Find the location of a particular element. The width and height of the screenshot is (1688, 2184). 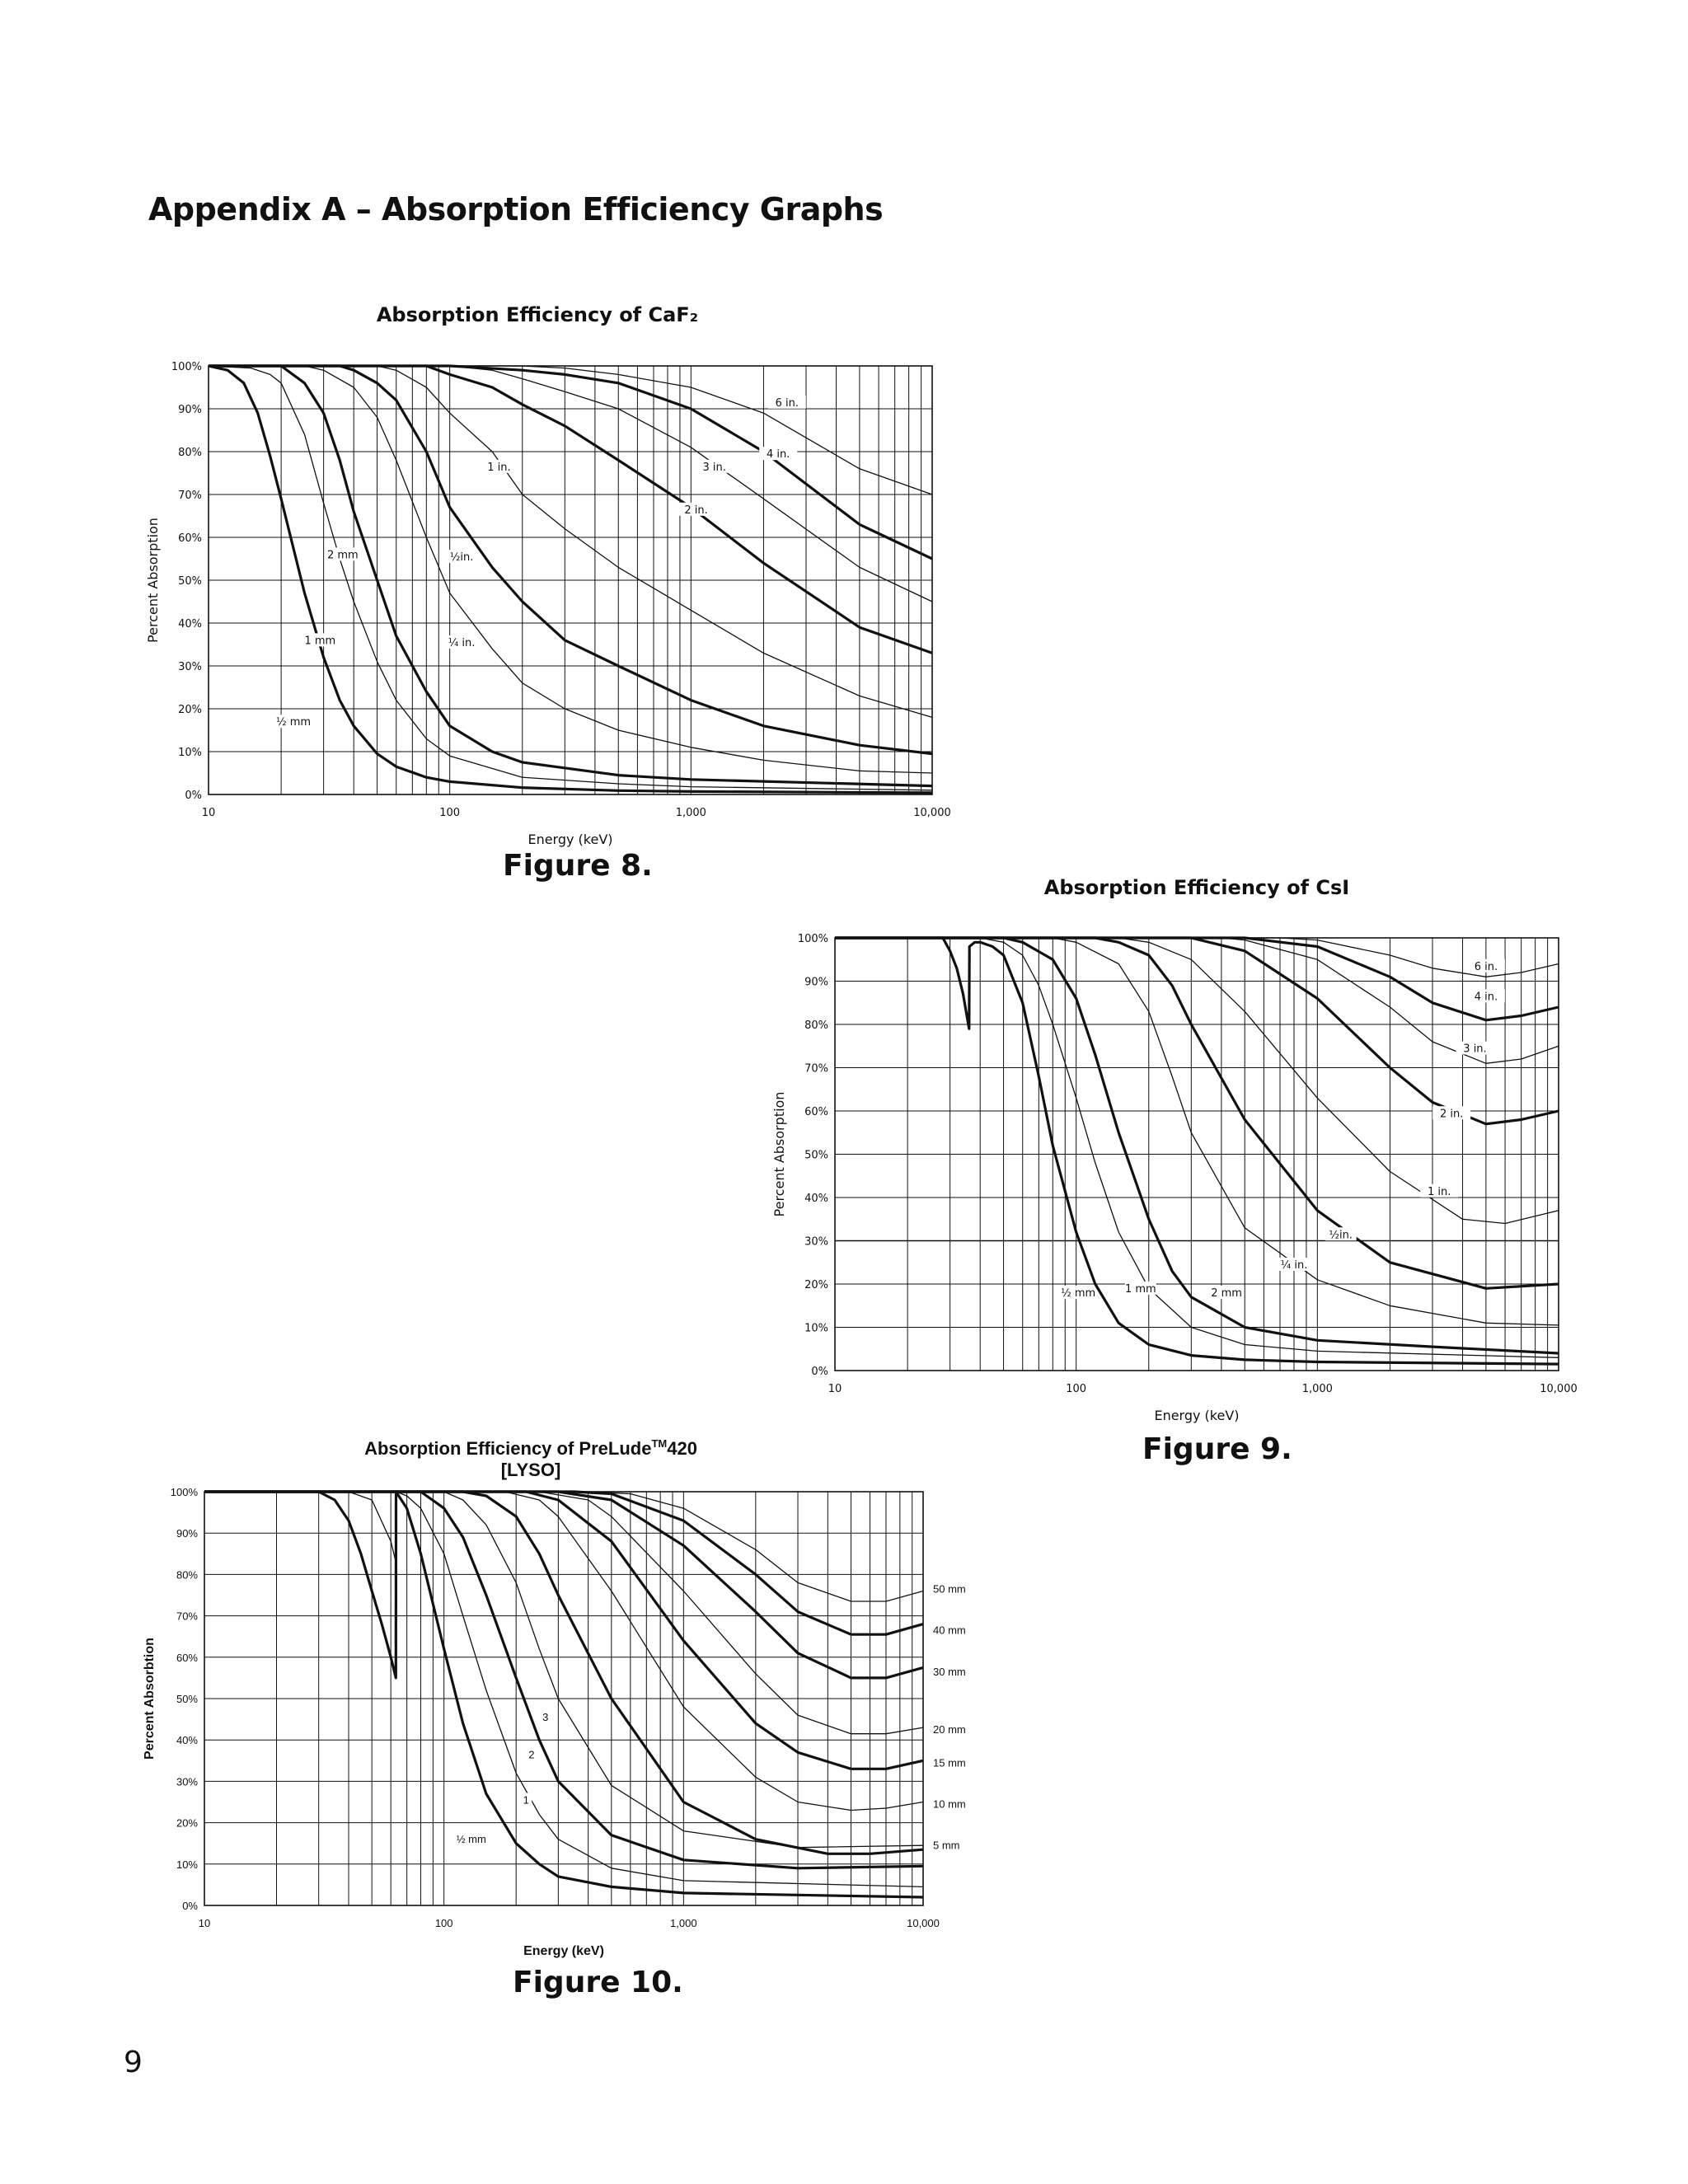

series-line-40-mm is located at coordinates (564, 1563).